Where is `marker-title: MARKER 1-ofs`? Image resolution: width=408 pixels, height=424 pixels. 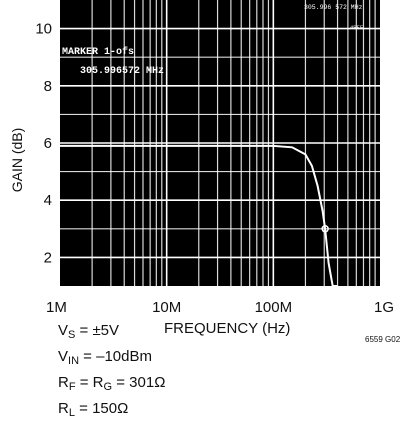 marker-title: MARKER 1-ofs is located at coordinates (98, 52).